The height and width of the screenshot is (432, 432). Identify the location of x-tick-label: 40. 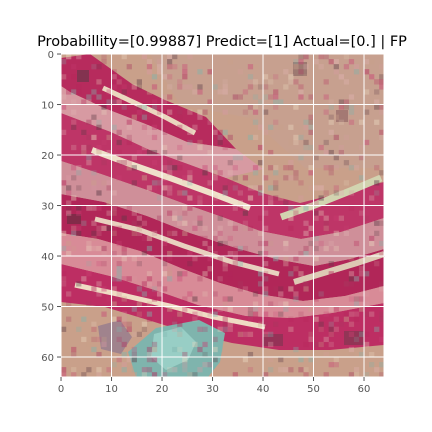
(263, 389).